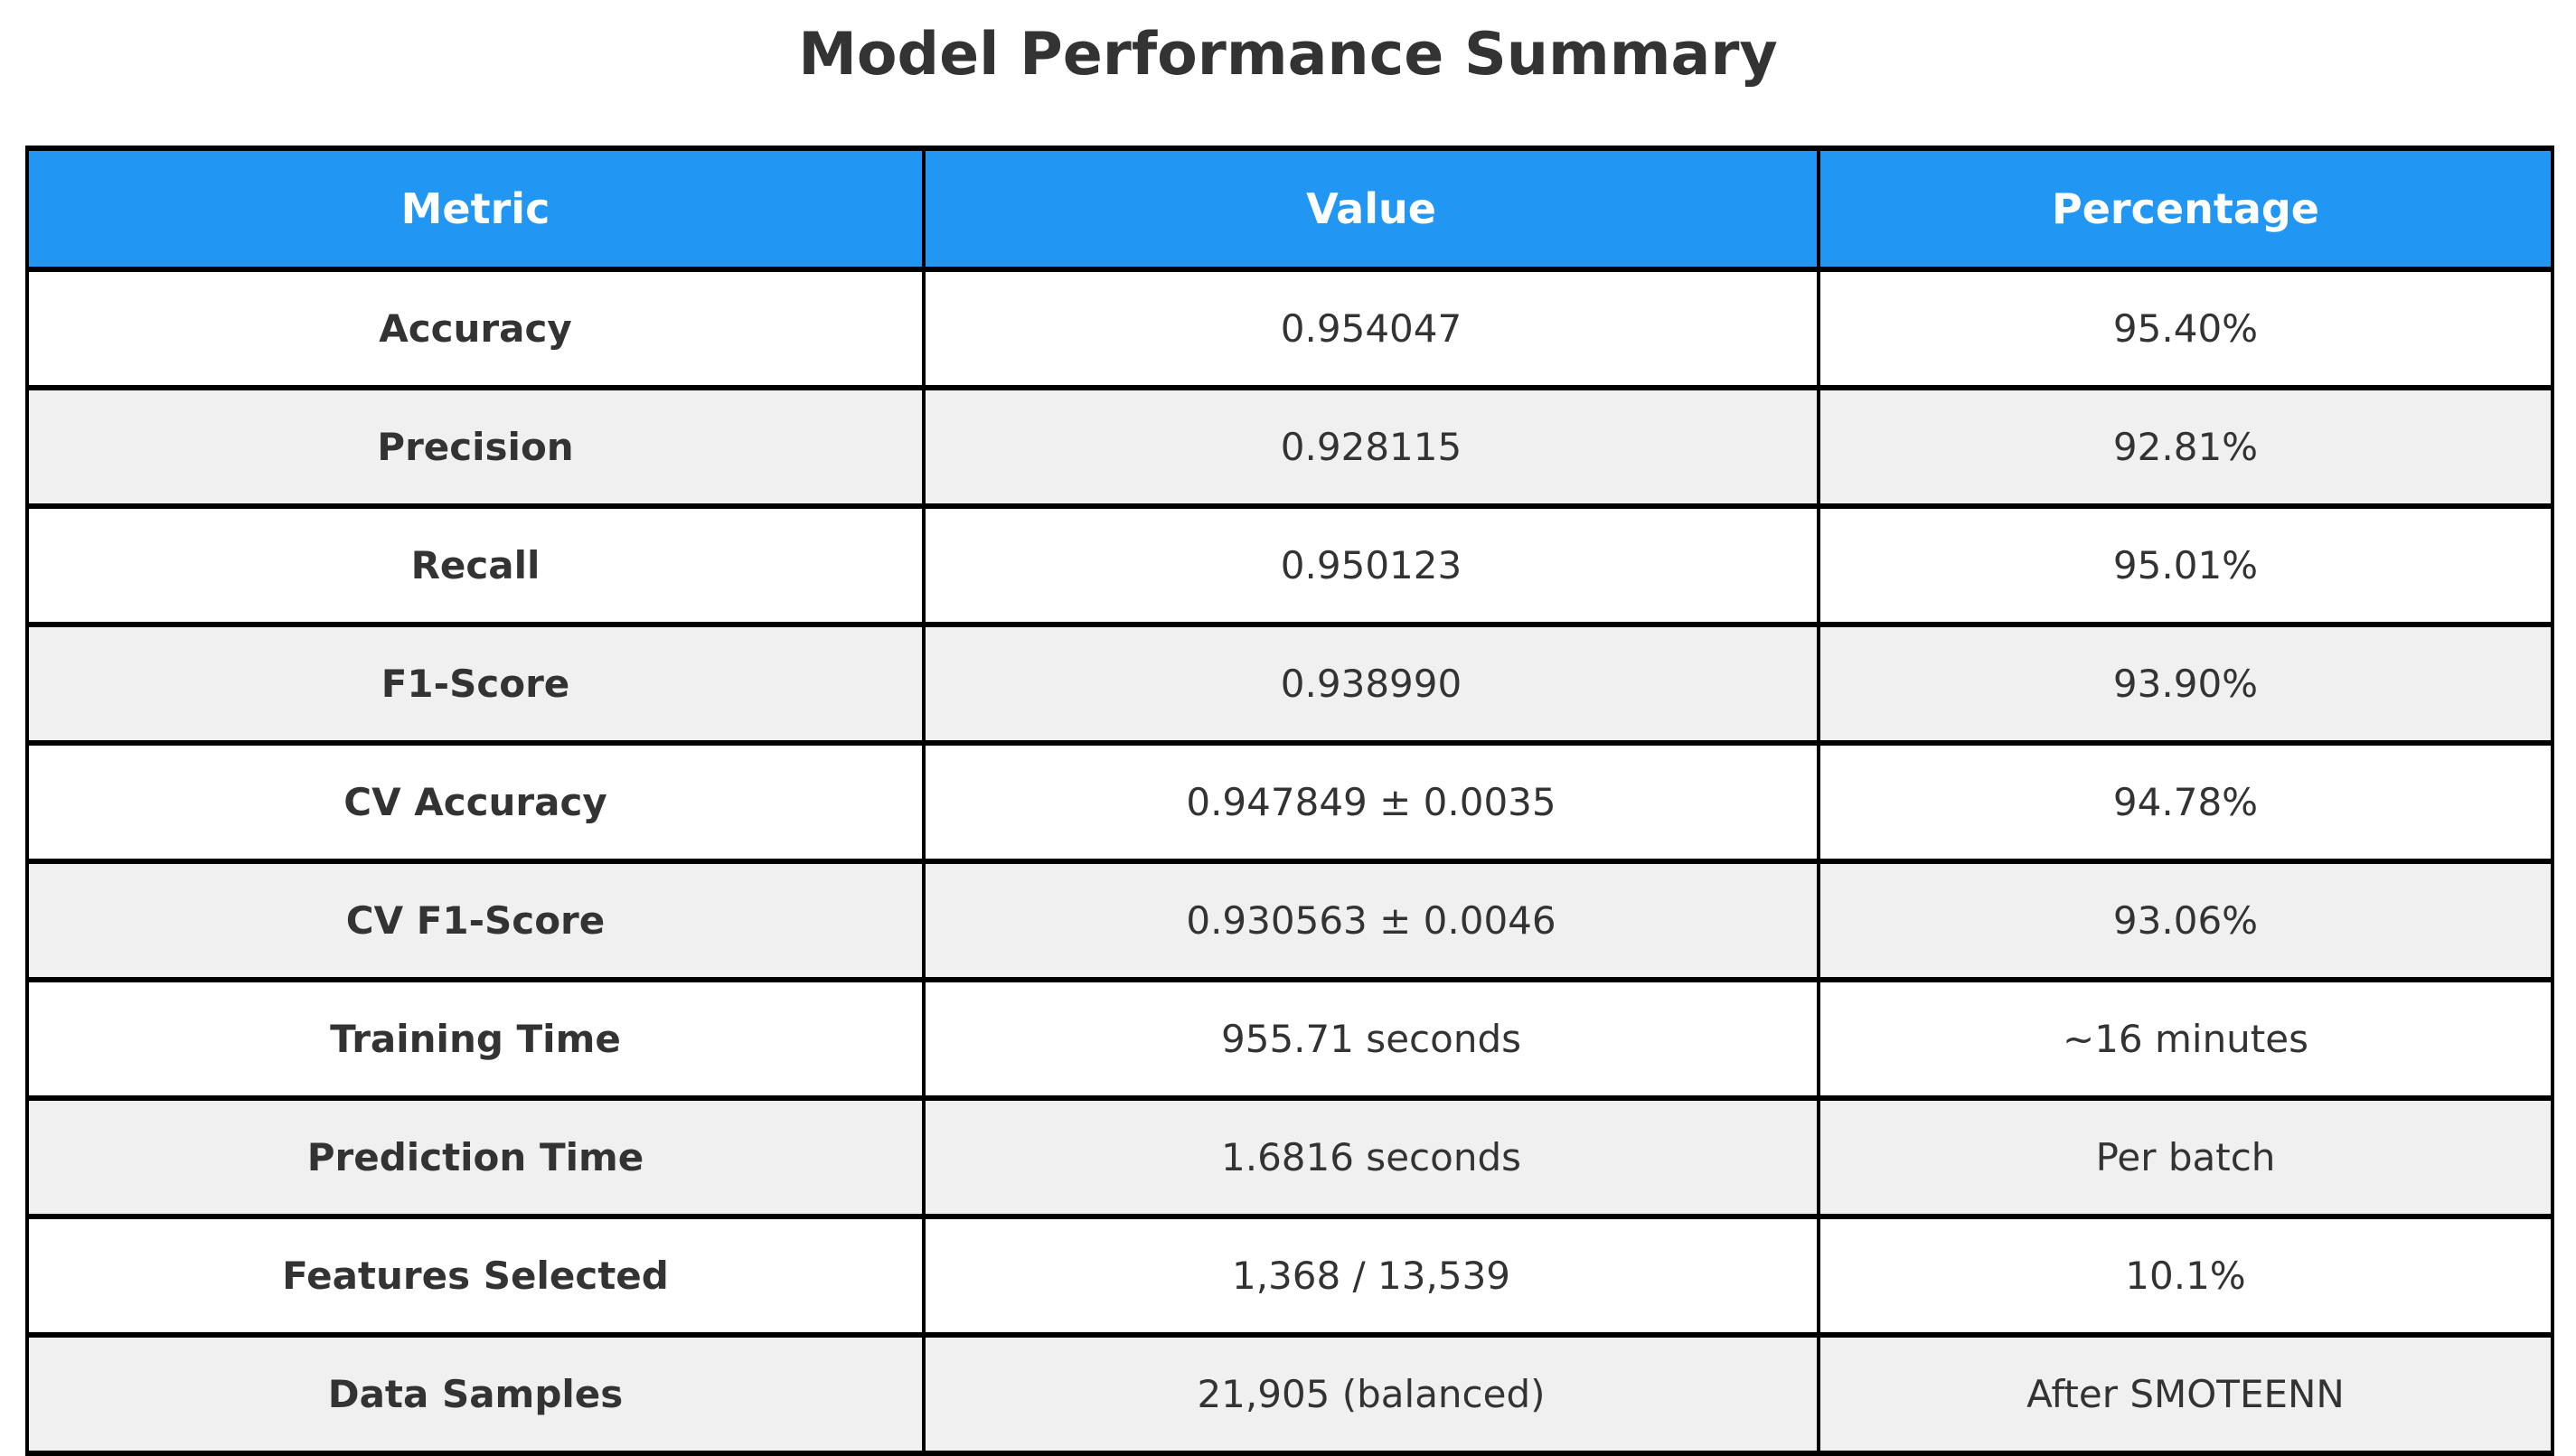 The width and height of the screenshot is (2576, 1456). What do you see at coordinates (475, 684) in the screenshot?
I see `metric-cell: F1-Score` at bounding box center [475, 684].